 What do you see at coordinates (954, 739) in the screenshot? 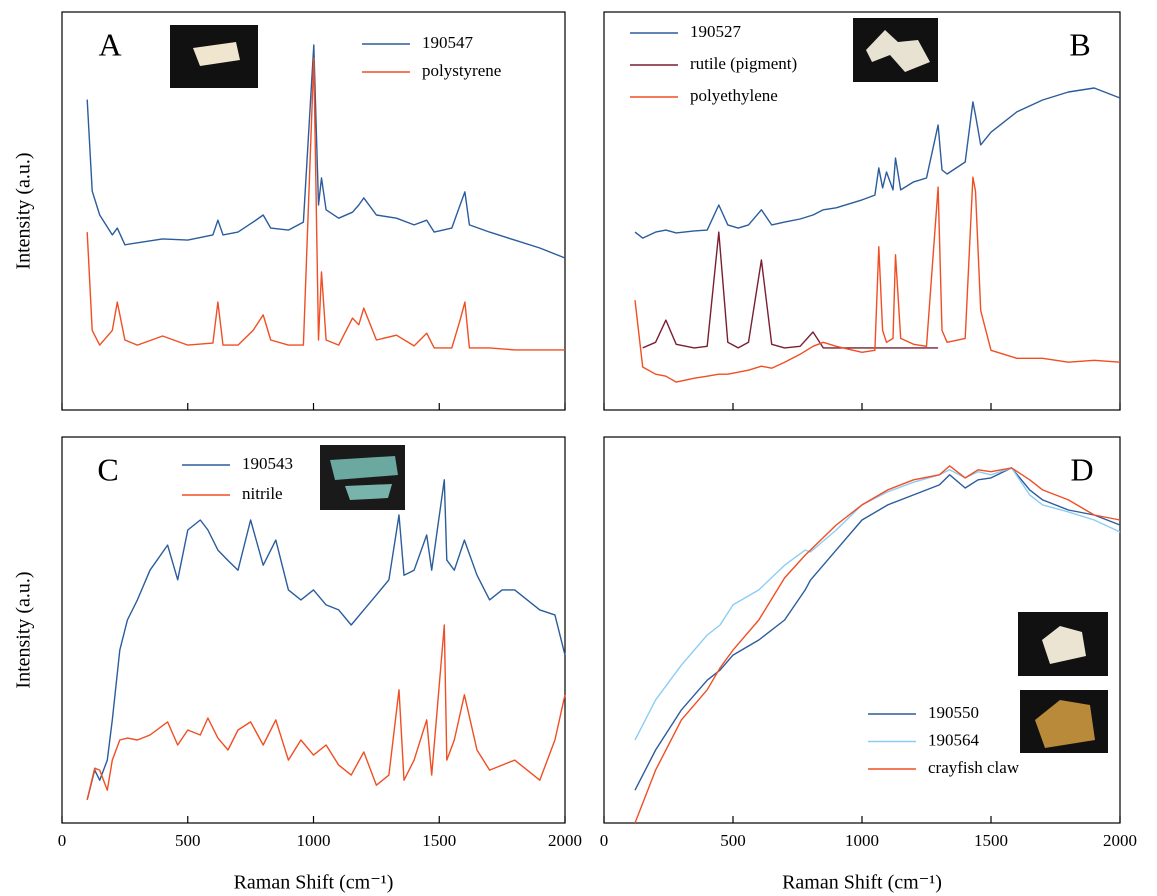
I see `legend-label: 190564` at bounding box center [954, 739].